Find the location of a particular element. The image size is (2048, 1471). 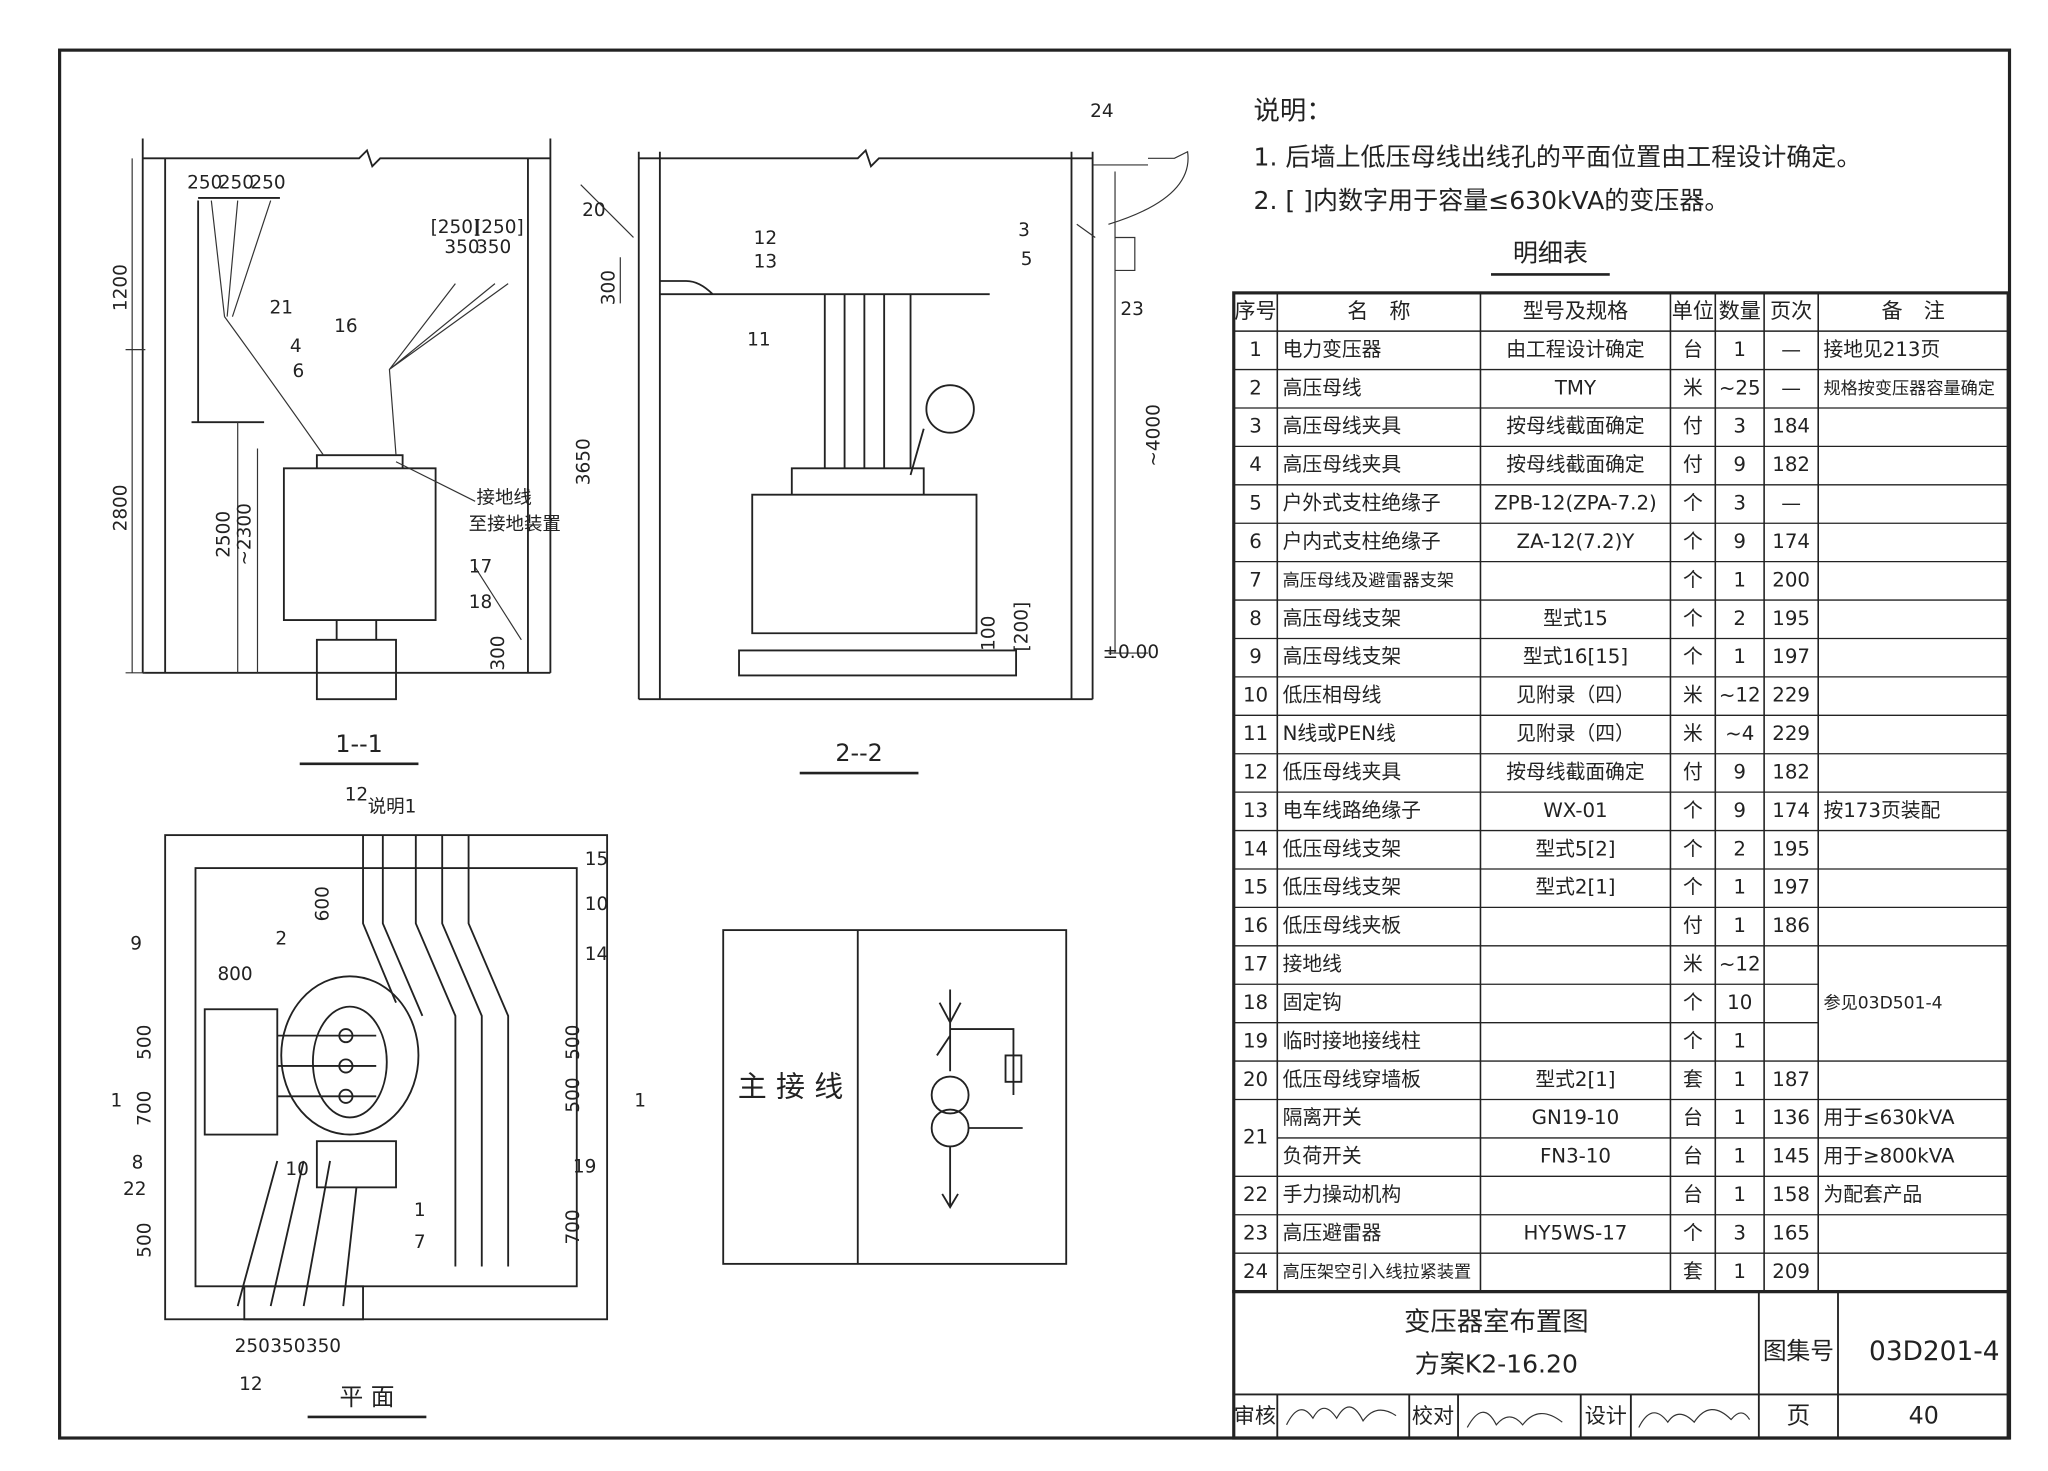

table-cell: 为配套产品 is located at coordinates (1872, 1194).